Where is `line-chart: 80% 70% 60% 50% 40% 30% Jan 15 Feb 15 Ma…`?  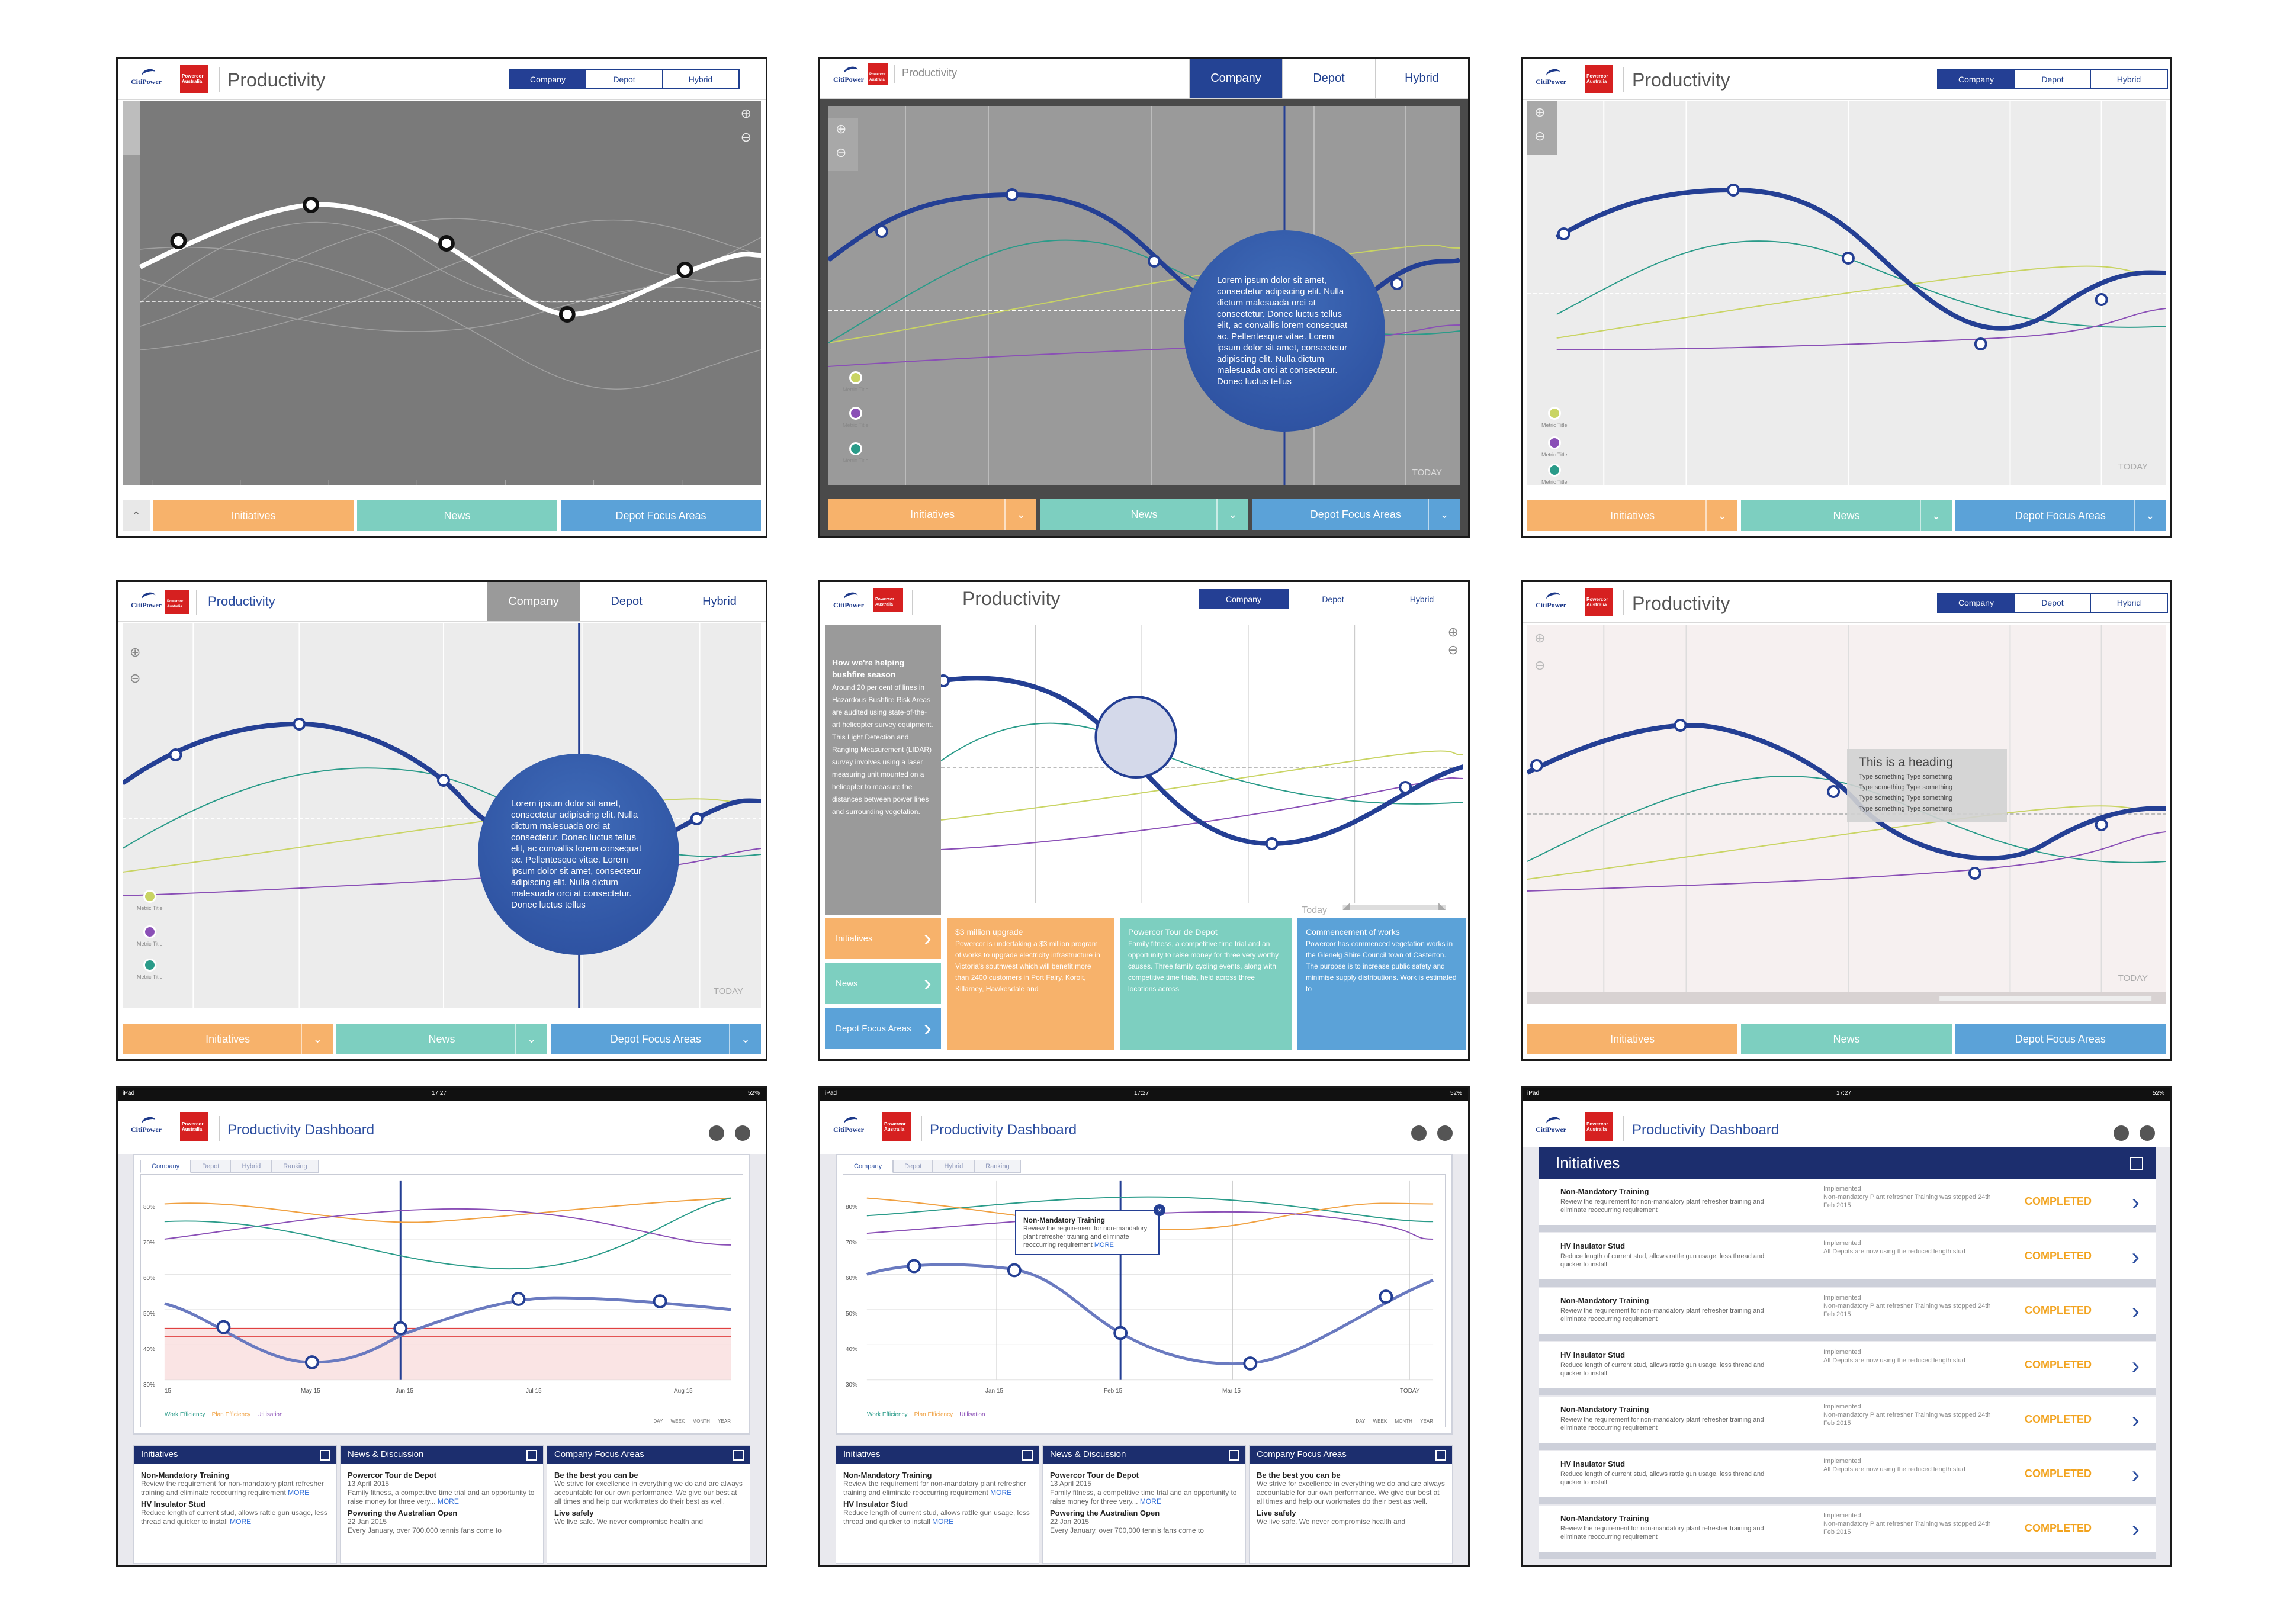
line-chart: 80% 70% 60% 50% 40% 30% Jan 15 Feb 15 Ma… is located at coordinates (1144, 1300).